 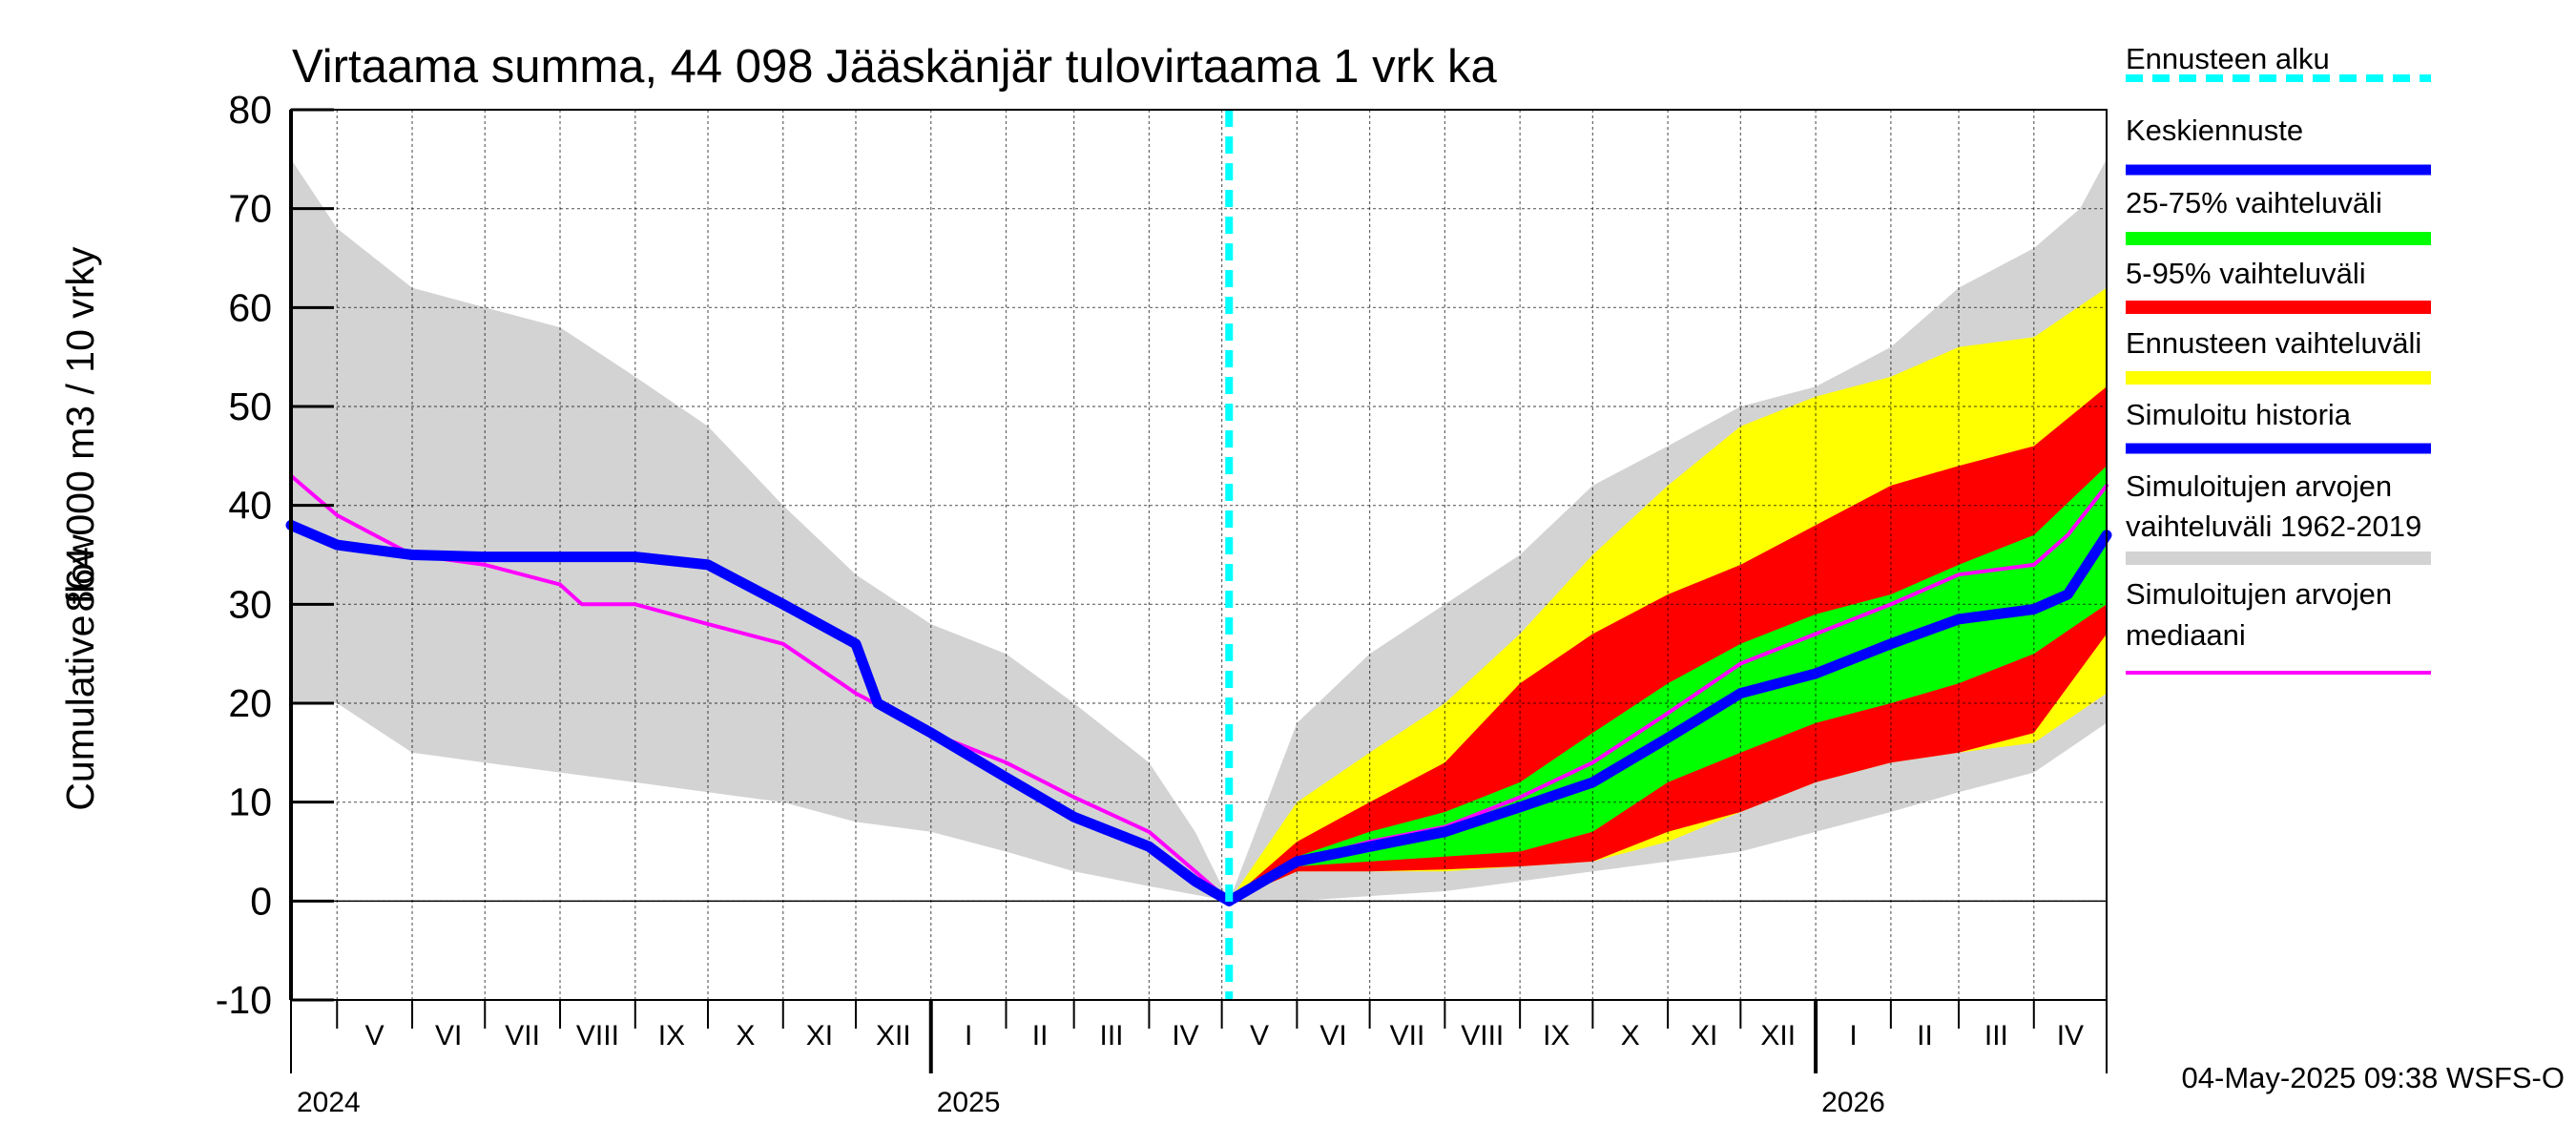 I want to click on month-label-14: VII, so click(x=1407, y=1035).